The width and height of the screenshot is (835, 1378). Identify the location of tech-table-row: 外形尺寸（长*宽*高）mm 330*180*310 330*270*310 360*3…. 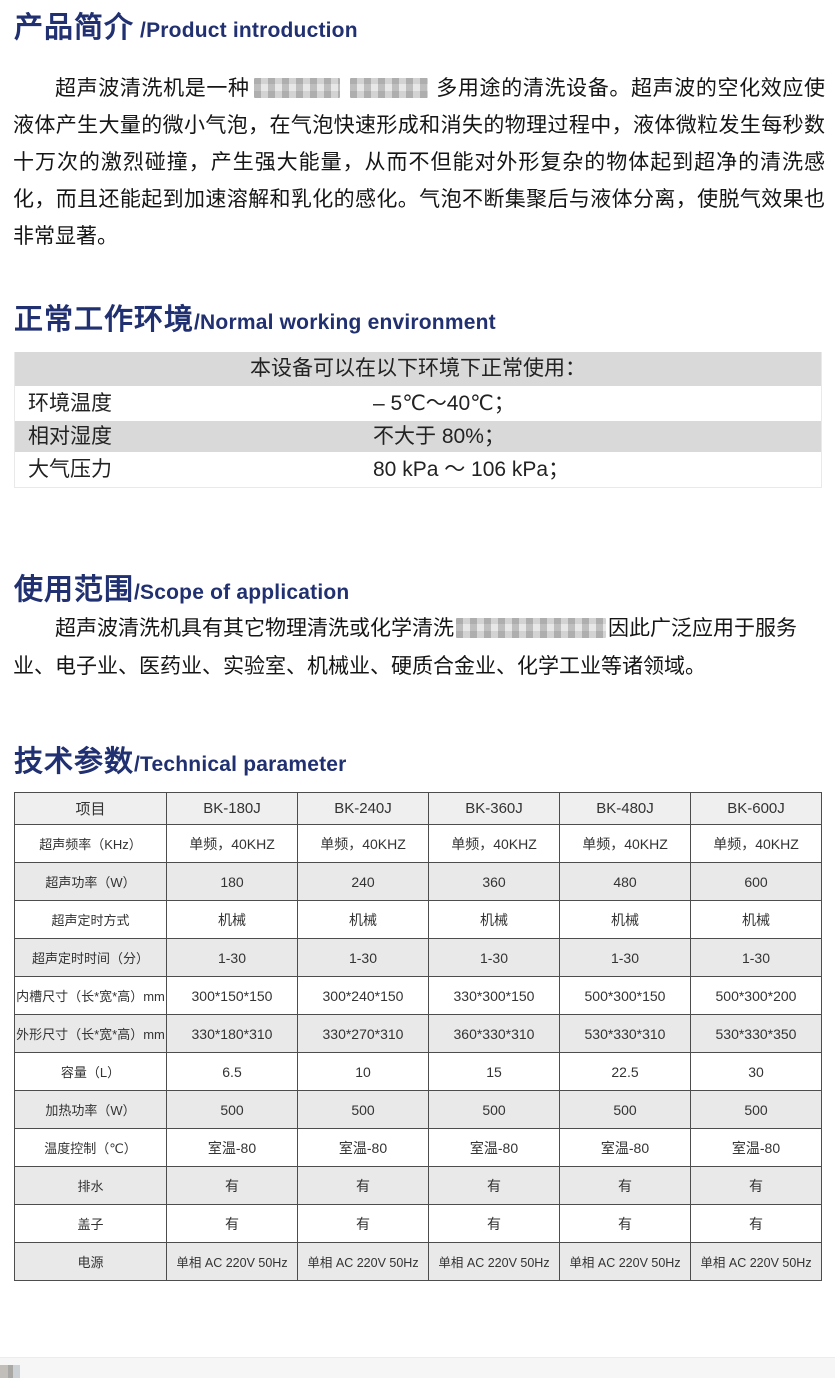
(418, 1033).